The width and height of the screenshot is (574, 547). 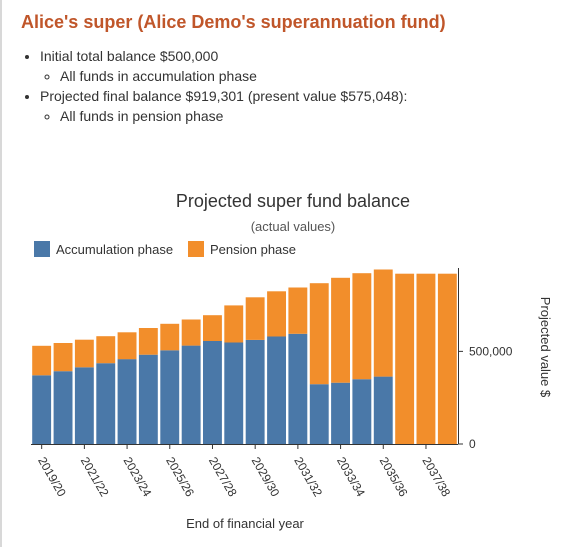 What do you see at coordinates (95, 477) in the screenshot?
I see `x-tick-label-2021-22: 2021/22` at bounding box center [95, 477].